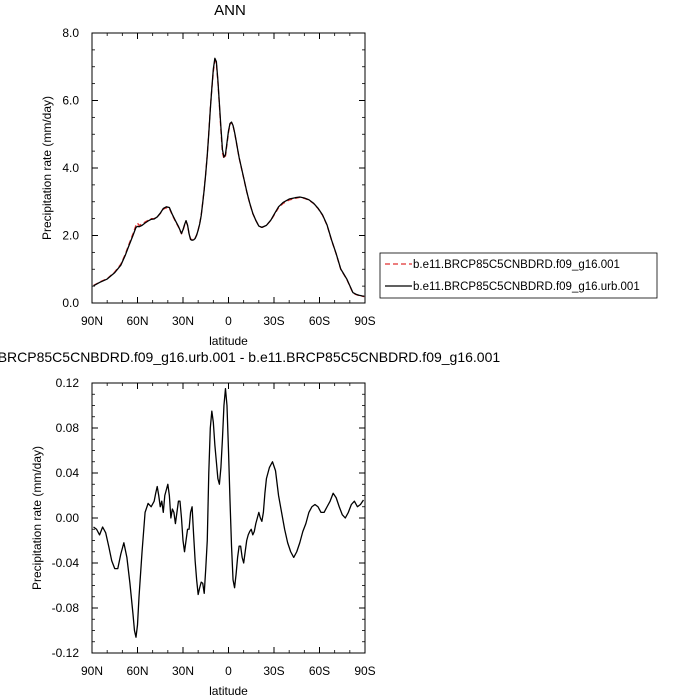  What do you see at coordinates (70, 33) in the screenshot?
I see `y-tick-label: 8.0` at bounding box center [70, 33].